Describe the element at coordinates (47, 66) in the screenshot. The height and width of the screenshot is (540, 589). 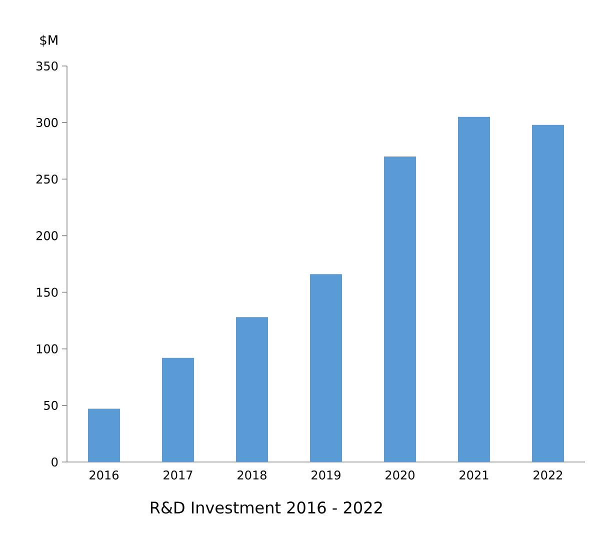
I see `y-tick-label: 350` at that location.